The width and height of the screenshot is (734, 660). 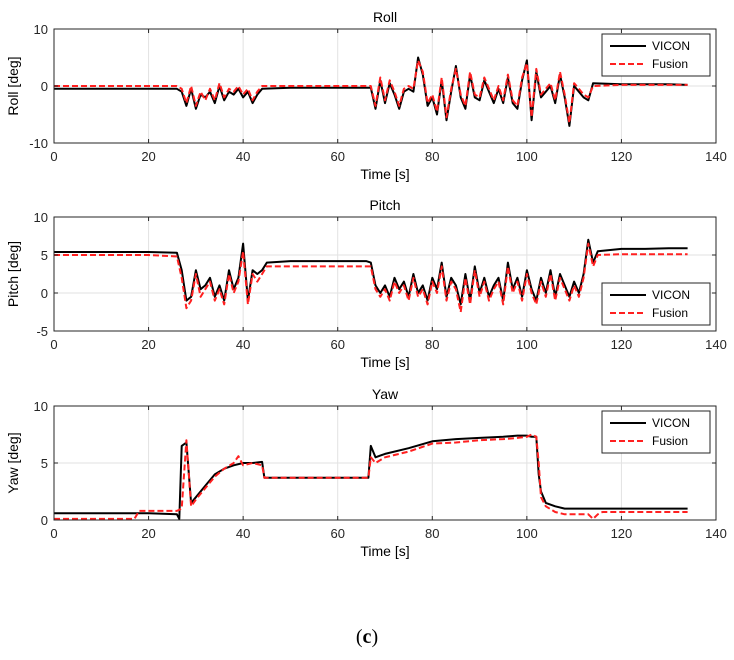 What do you see at coordinates (38, 143) in the screenshot?
I see `y-tick-label: -10` at bounding box center [38, 143].